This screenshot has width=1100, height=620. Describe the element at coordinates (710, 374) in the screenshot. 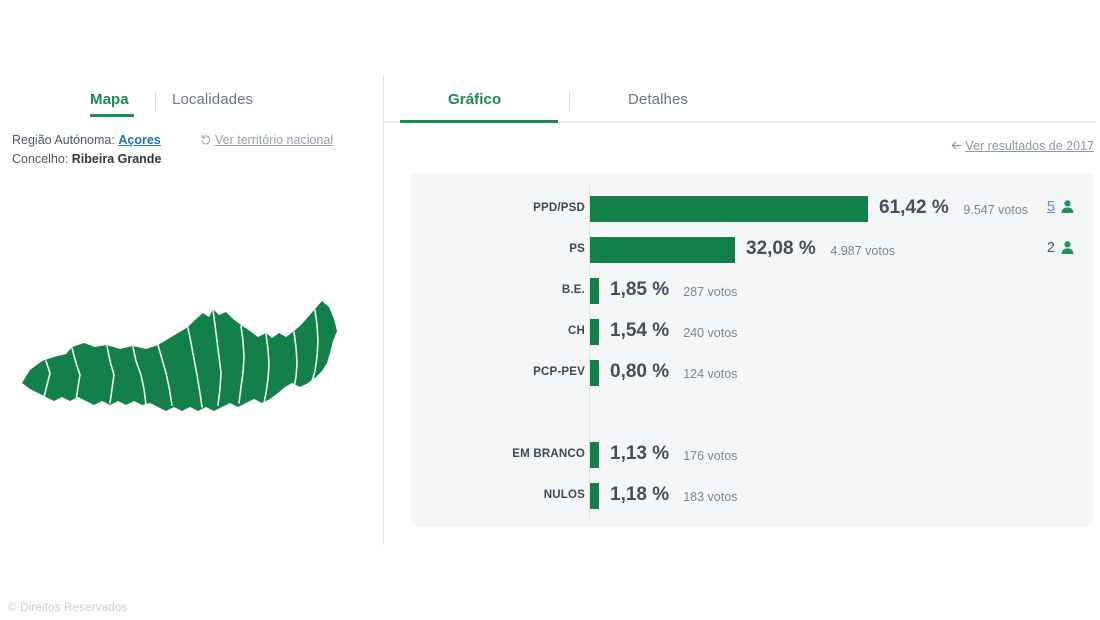

I see `bar-votes-value: 124 votos` at that location.